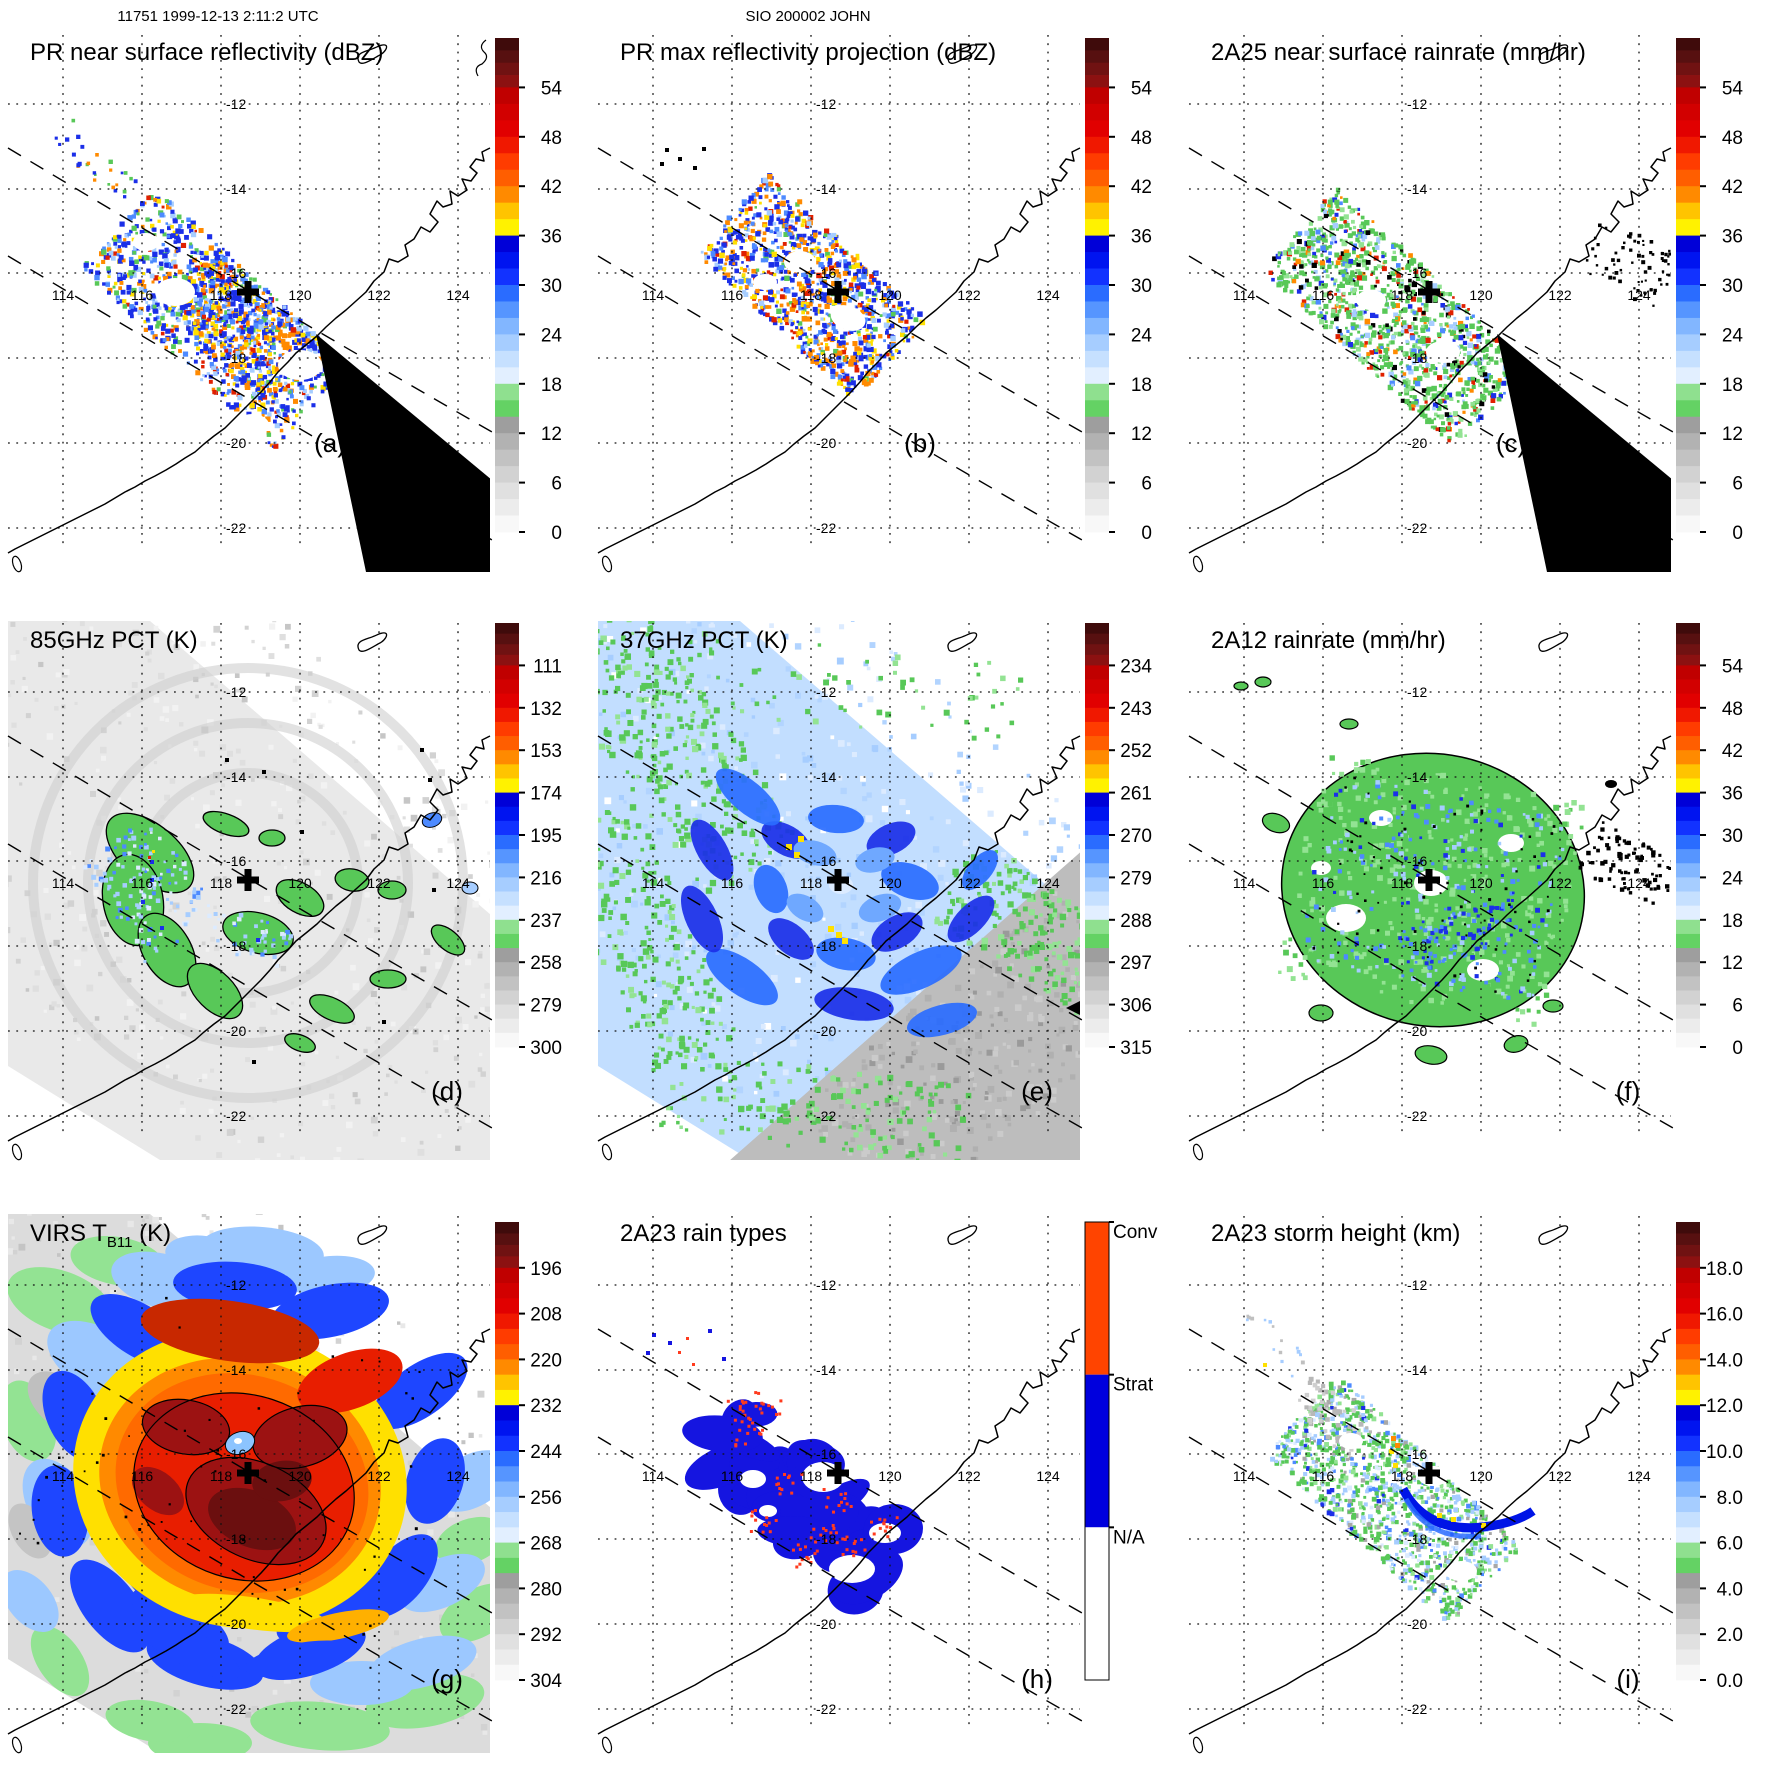 The height and width of the screenshot is (1771, 1771). I want to click on colorbar-tick-label: 42, so click(551, 187).